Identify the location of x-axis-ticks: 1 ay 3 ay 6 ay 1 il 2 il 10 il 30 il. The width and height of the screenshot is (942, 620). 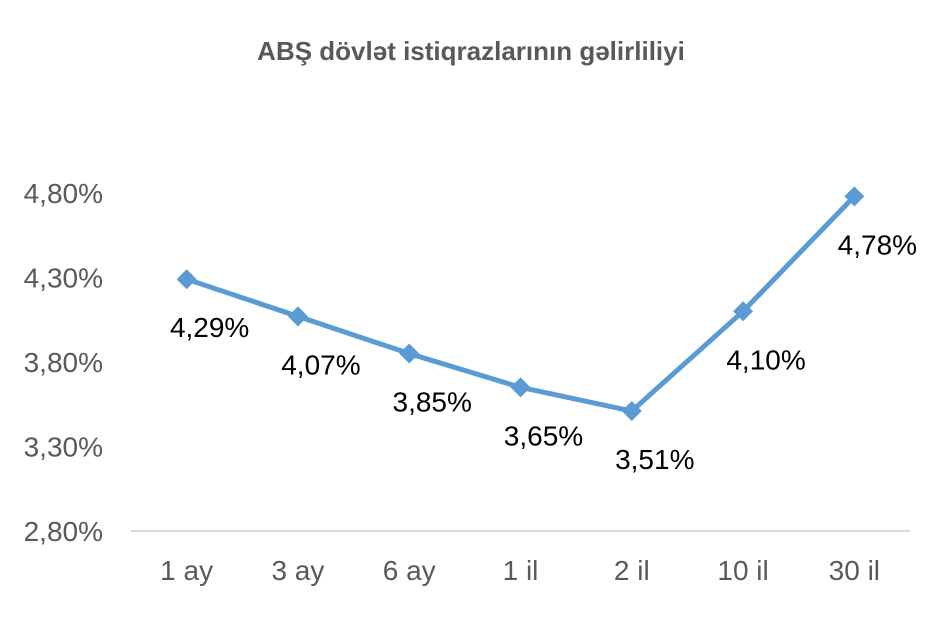
(520, 570).